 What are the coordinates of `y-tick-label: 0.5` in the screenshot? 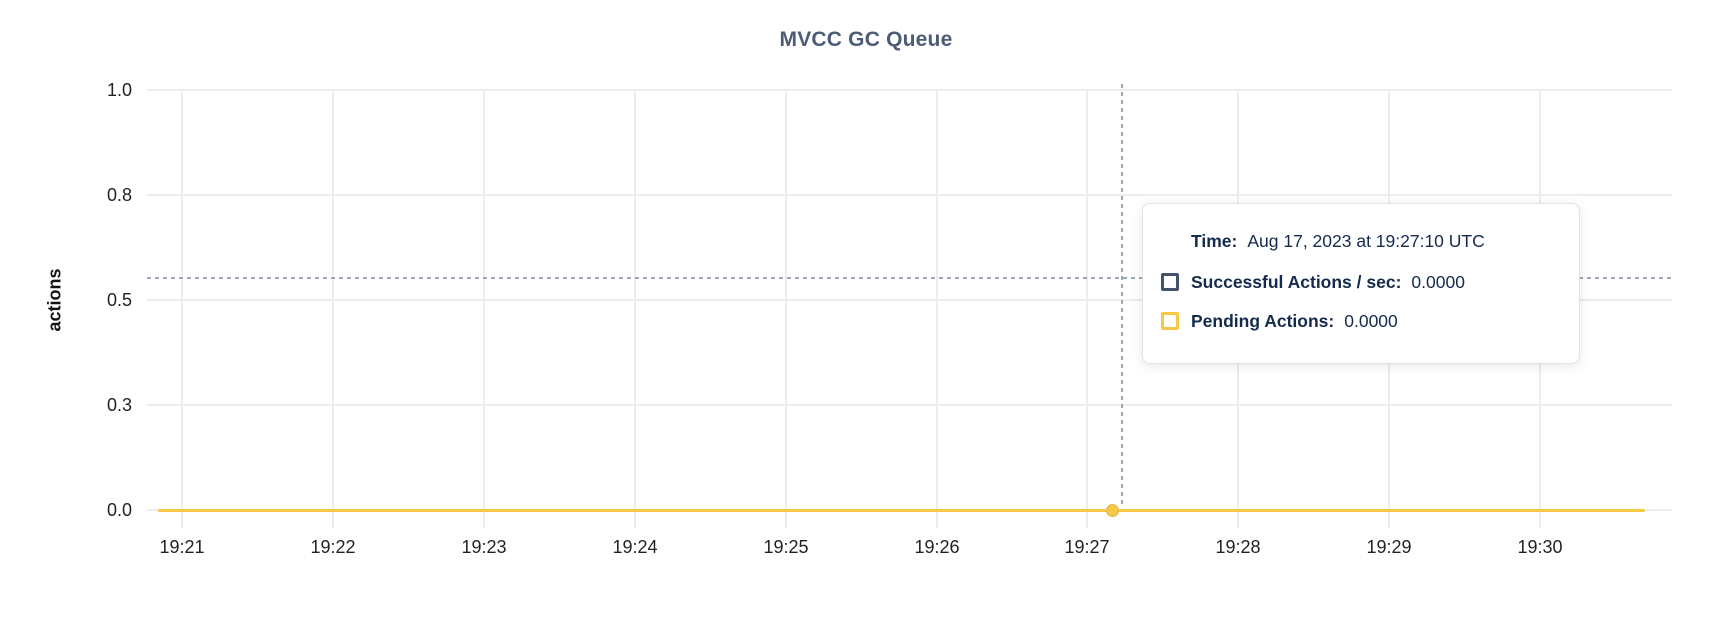 It's located at (119, 300).